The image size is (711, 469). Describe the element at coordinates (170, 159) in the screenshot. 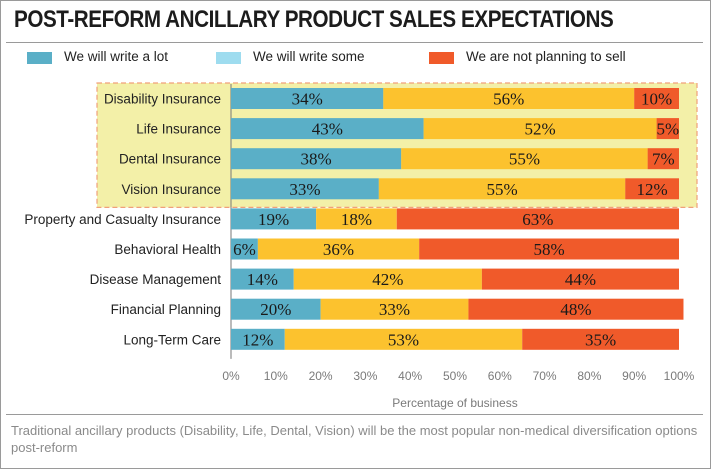

I see `category-label-dental-insurance: Dental Insurance` at that location.